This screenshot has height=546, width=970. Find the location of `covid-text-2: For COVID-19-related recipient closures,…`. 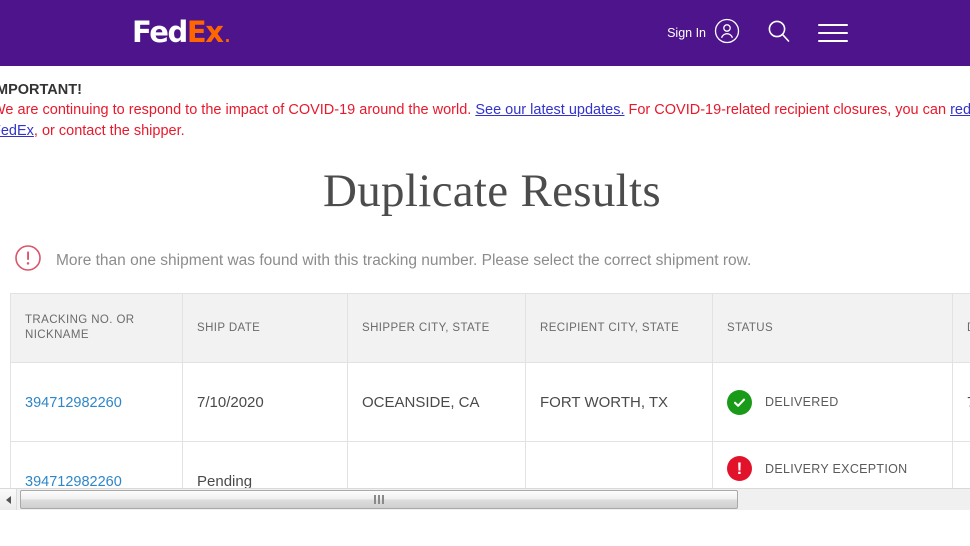

covid-text-2: For COVID-19-related recipient closures,… is located at coordinates (787, 110).